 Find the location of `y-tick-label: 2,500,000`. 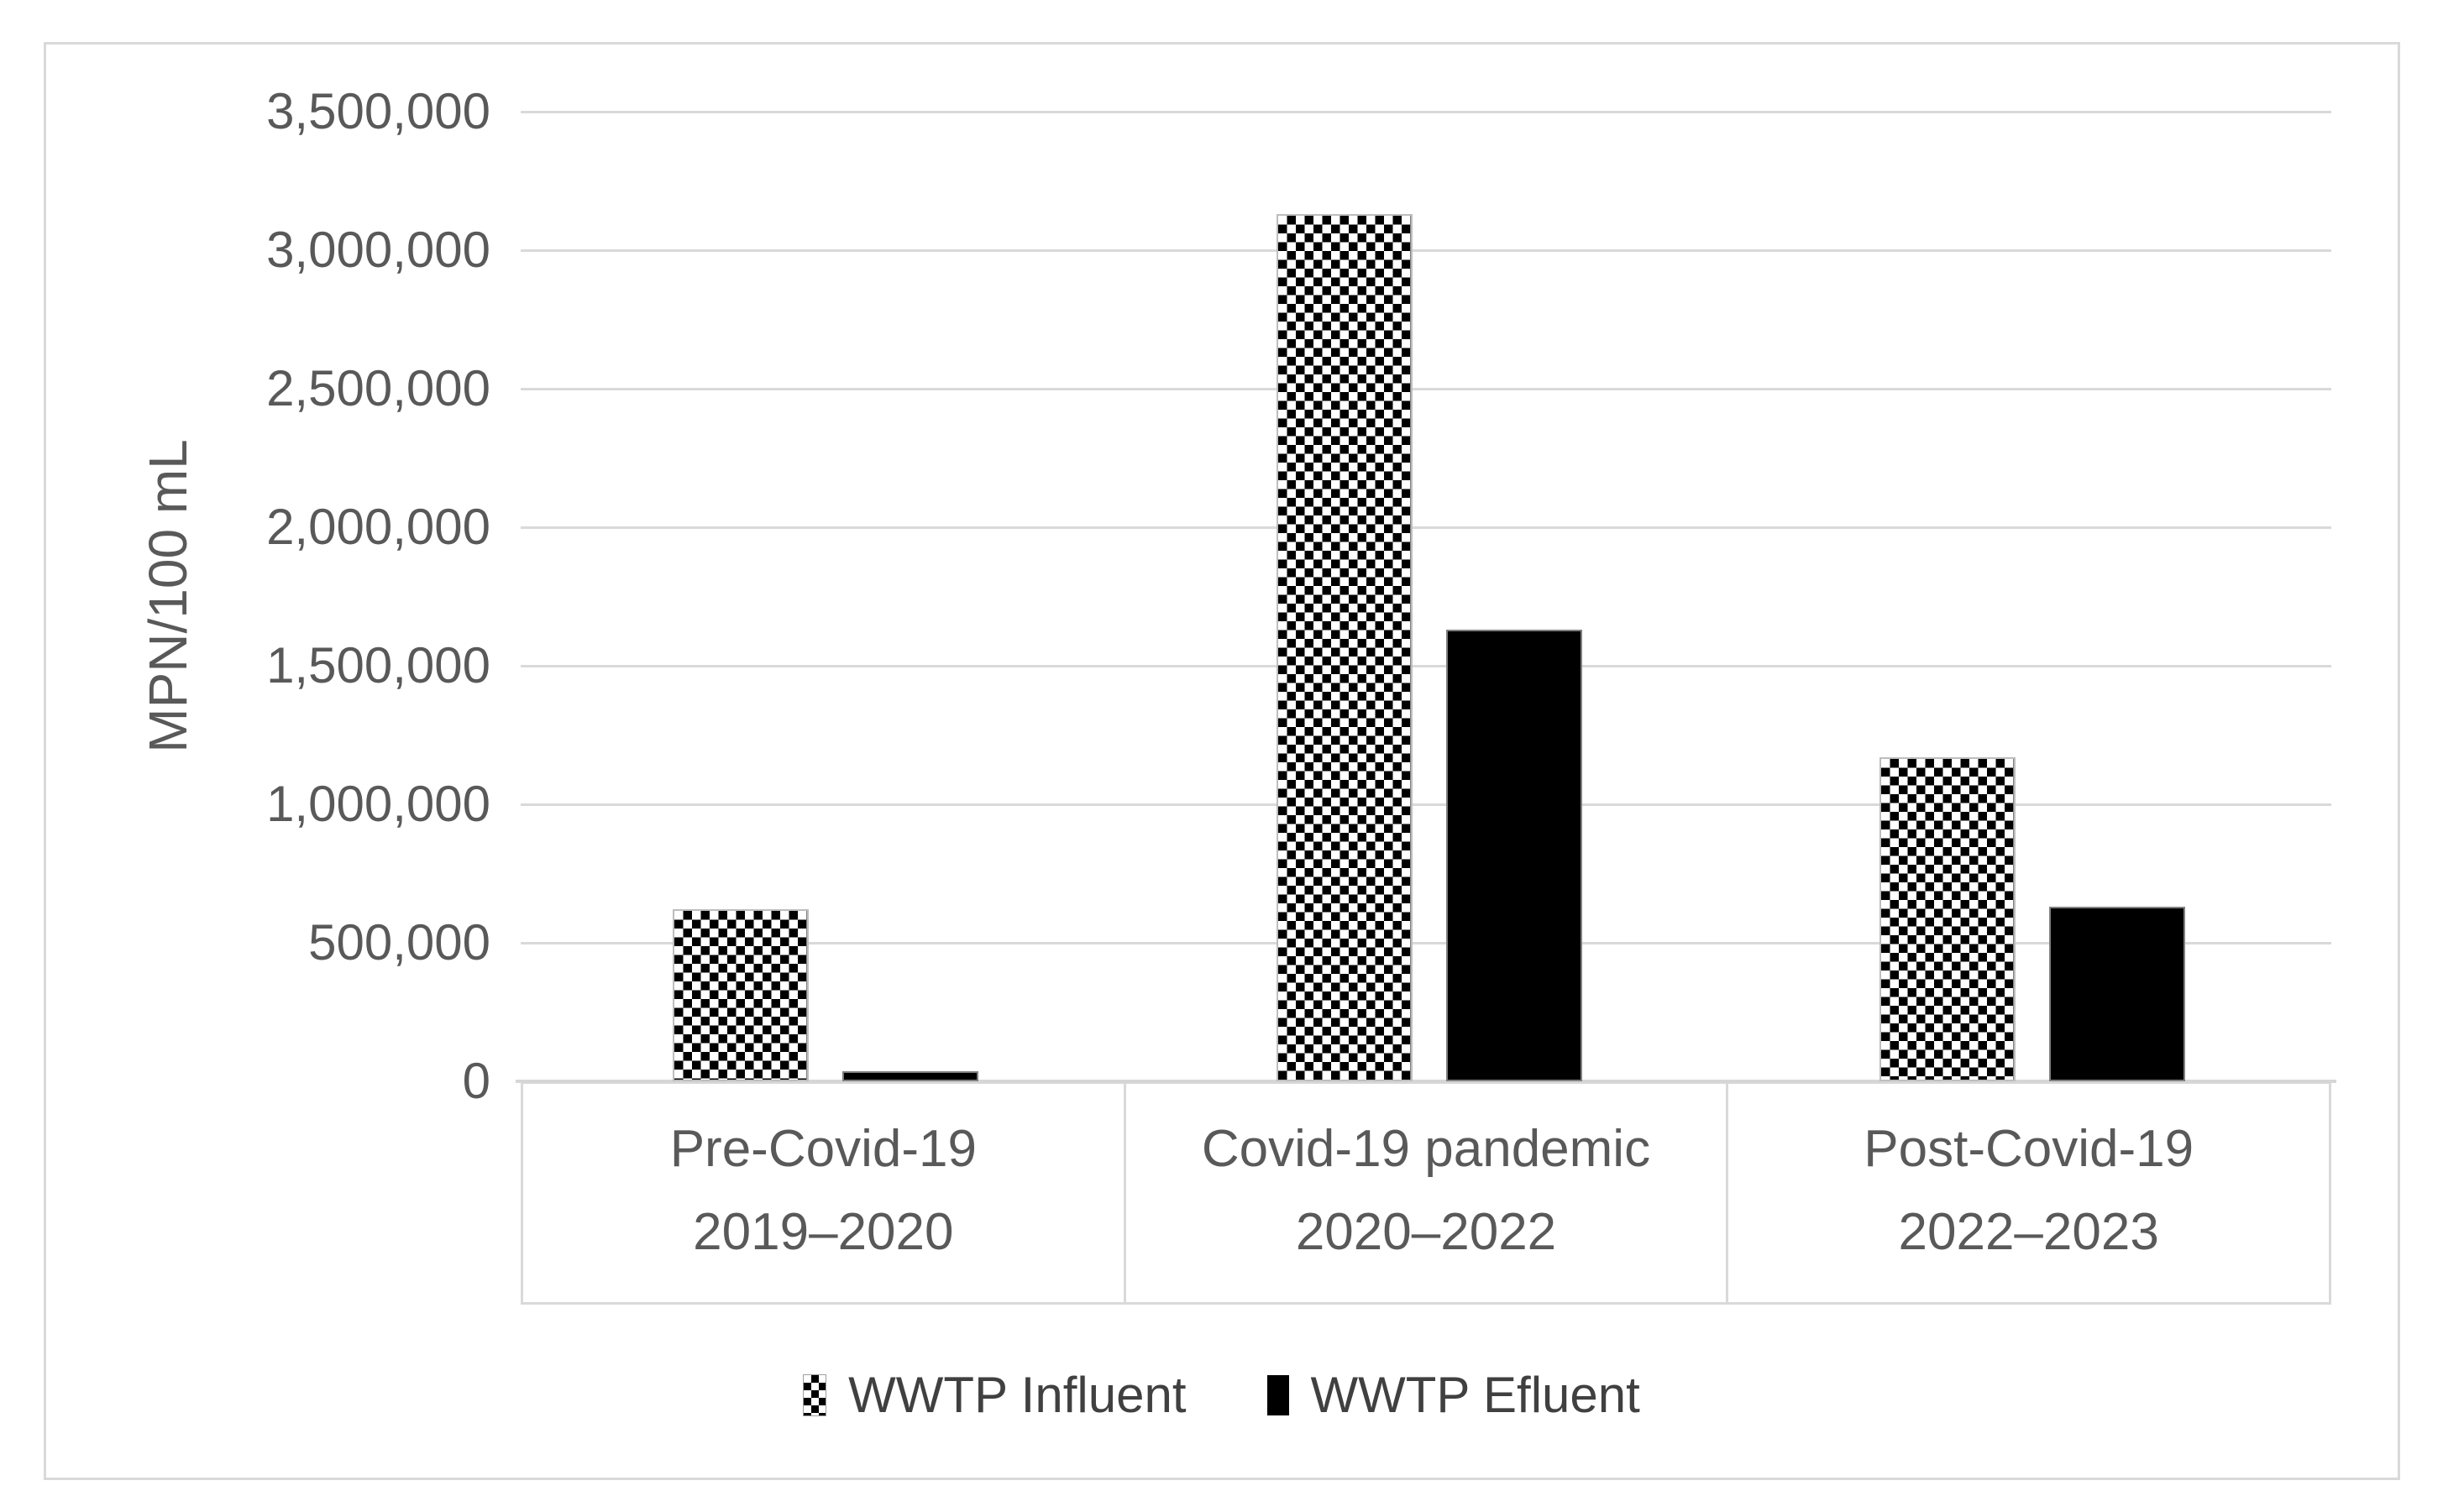

y-tick-label: 2,500,000 is located at coordinates (378, 388).